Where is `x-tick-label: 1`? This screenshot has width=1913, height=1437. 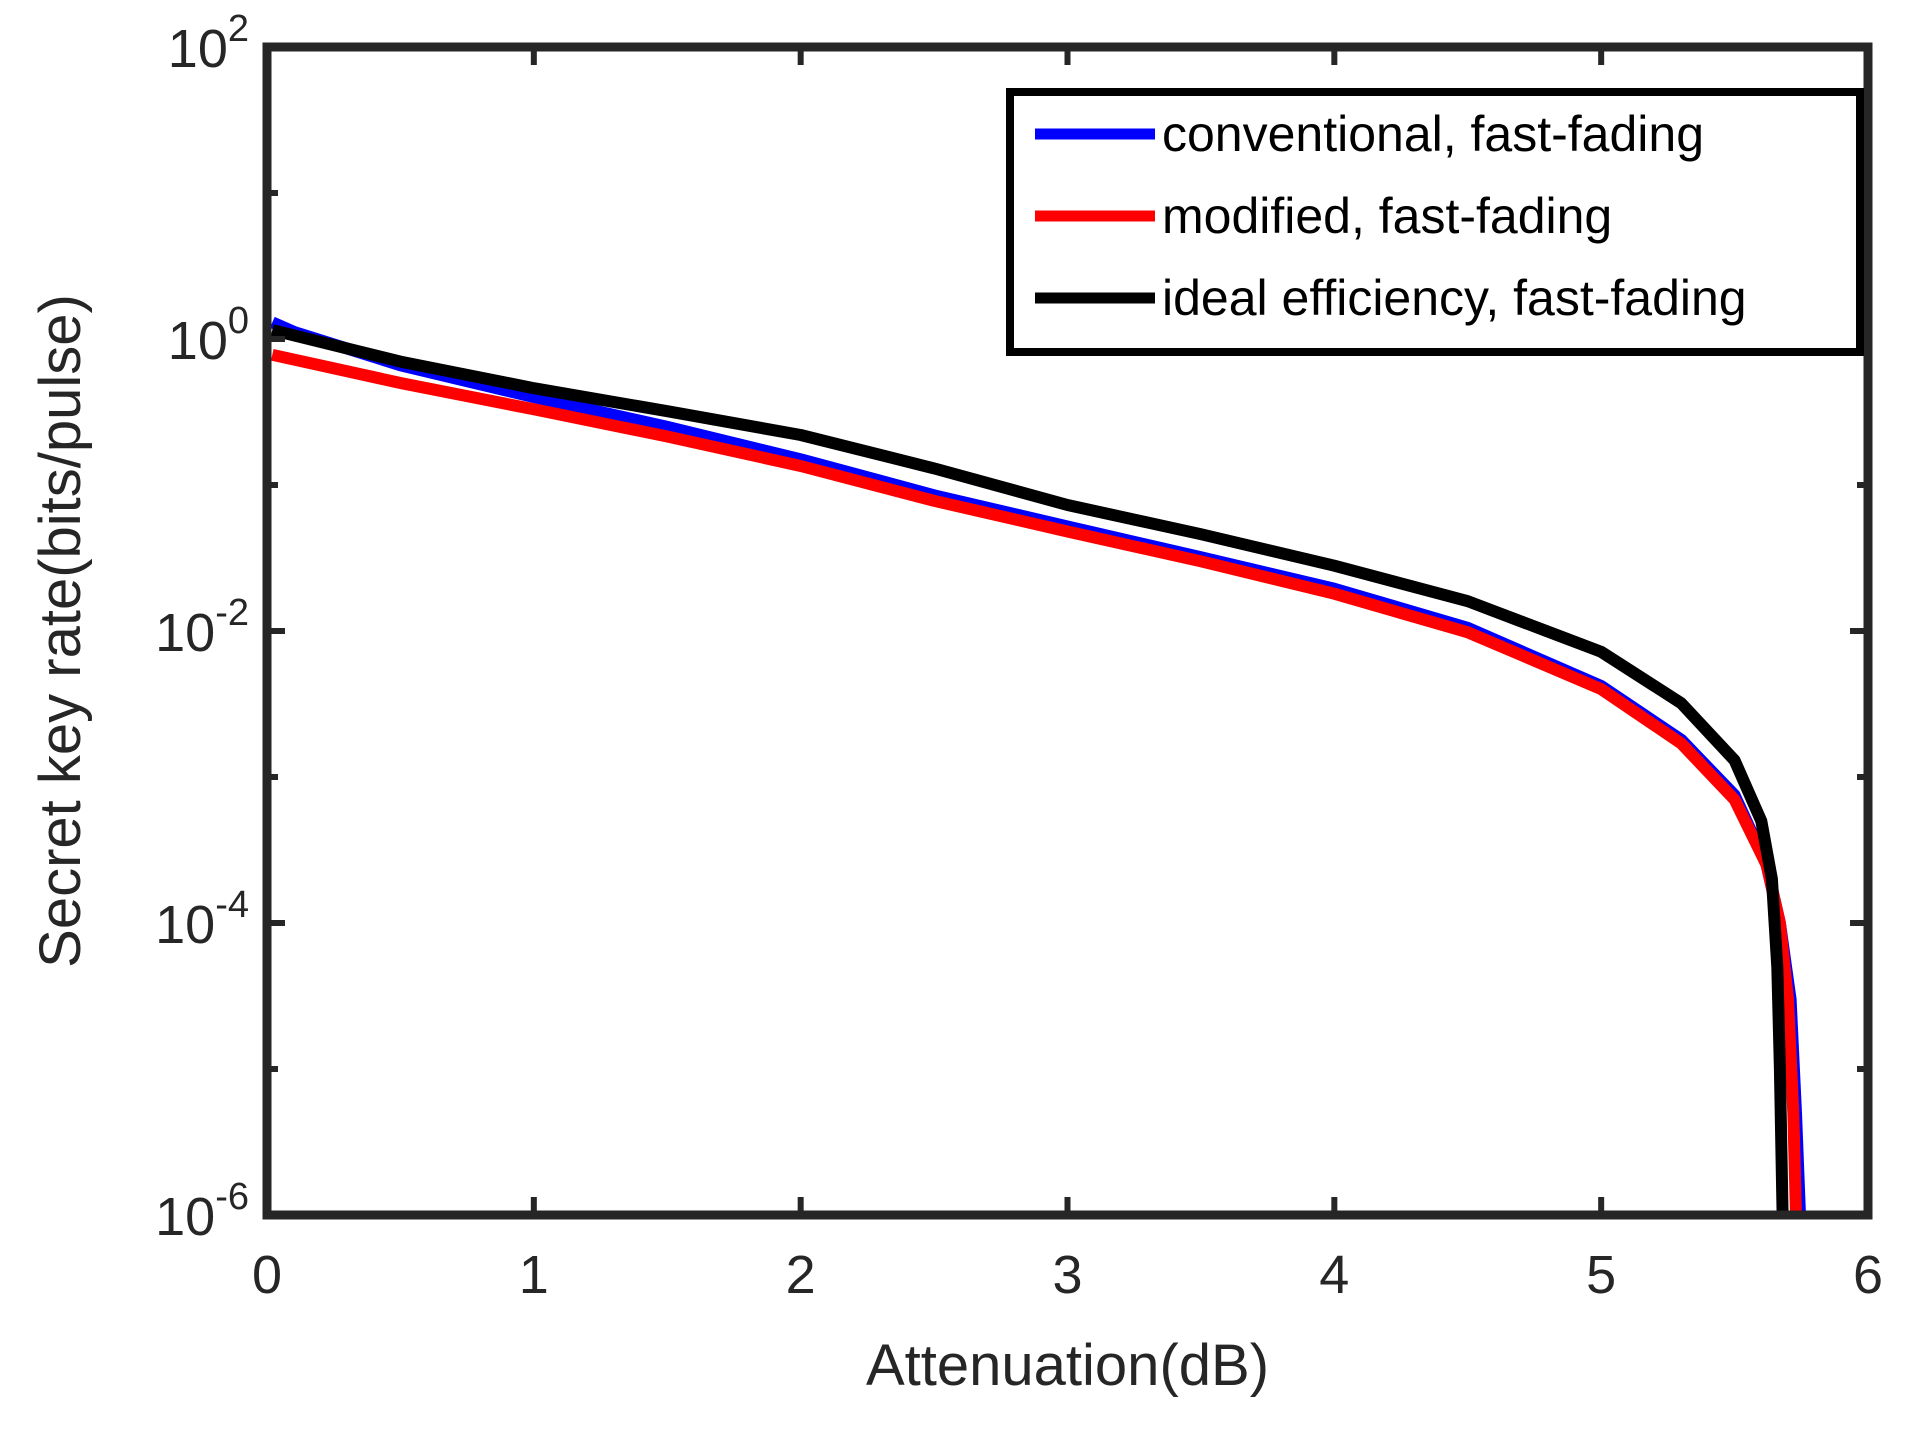 x-tick-label: 1 is located at coordinates (534, 1275).